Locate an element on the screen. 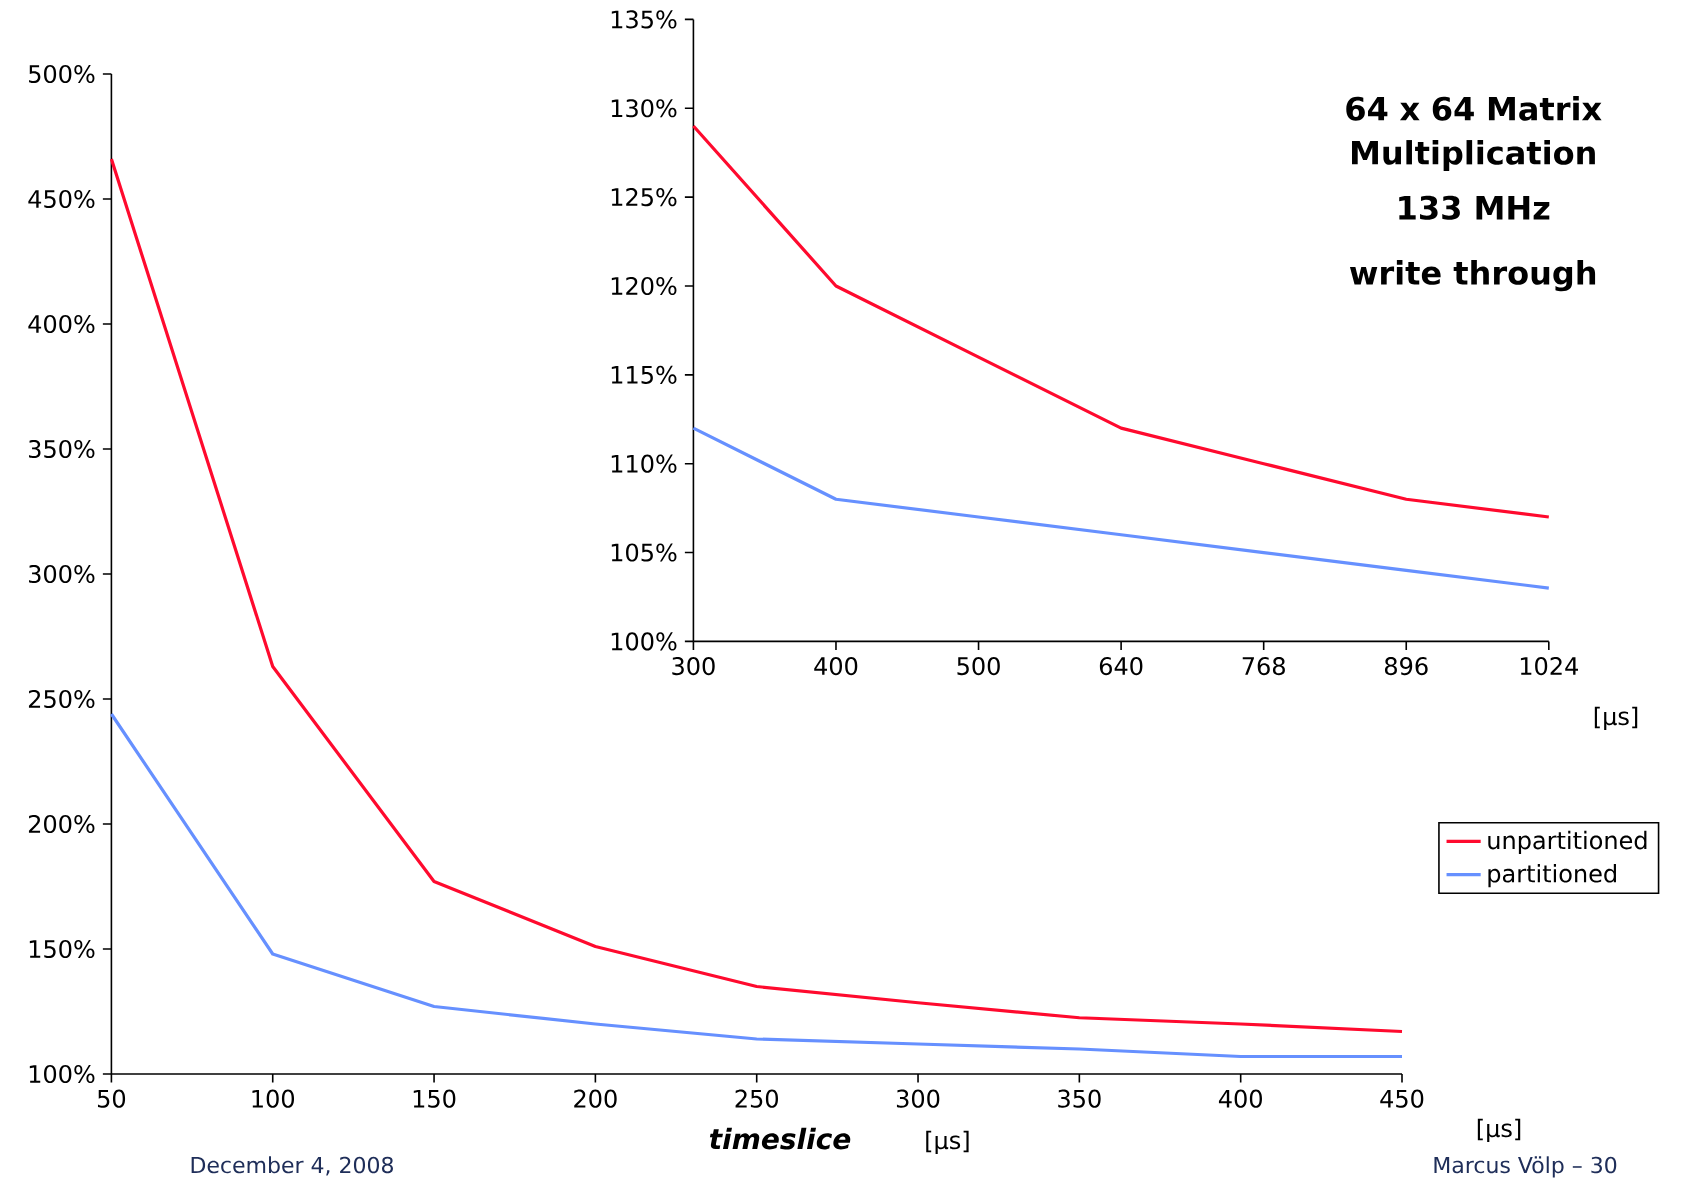 The height and width of the screenshot is (1185, 1696). annotation: write through is located at coordinates (1472, 276).